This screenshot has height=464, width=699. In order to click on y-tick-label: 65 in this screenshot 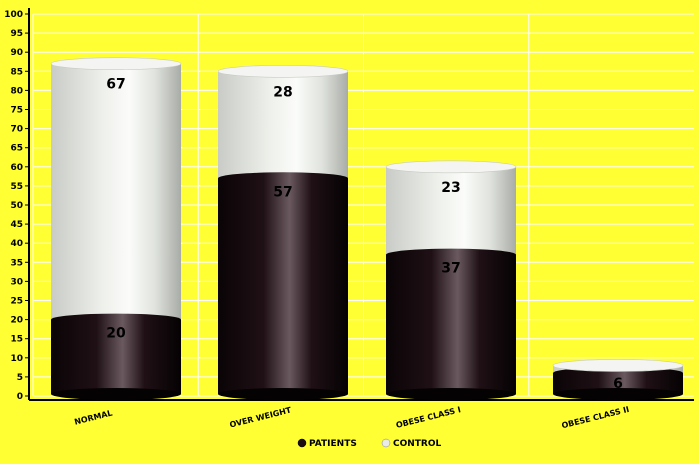, I will do `click(16, 149)`.